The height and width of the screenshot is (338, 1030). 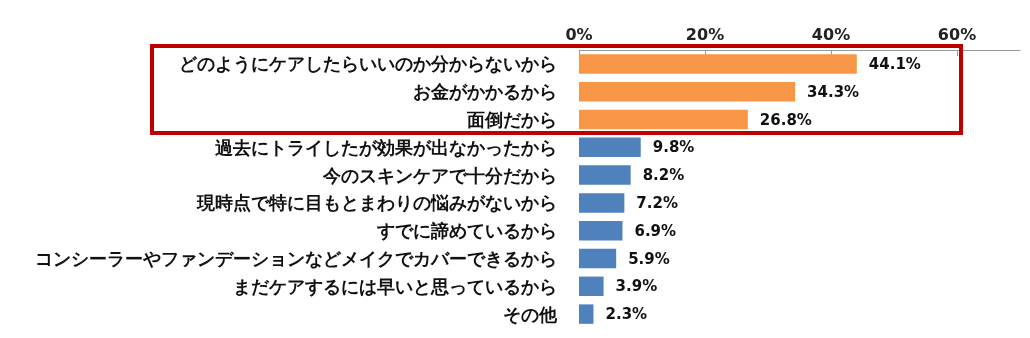 What do you see at coordinates (466, 231) in the screenshot?
I see `y-tick-label: すでに諦めているから` at bounding box center [466, 231].